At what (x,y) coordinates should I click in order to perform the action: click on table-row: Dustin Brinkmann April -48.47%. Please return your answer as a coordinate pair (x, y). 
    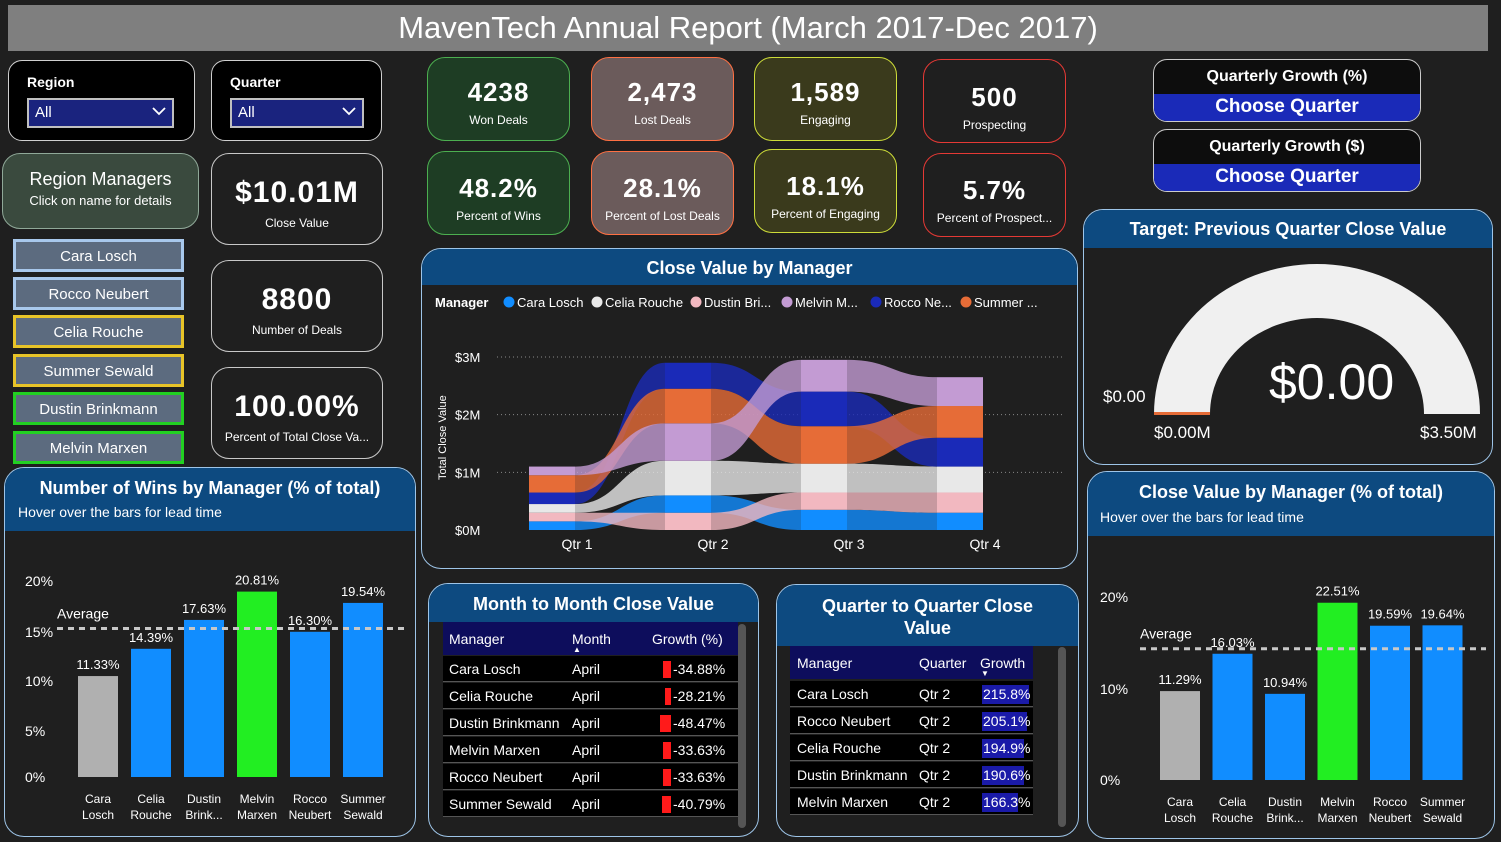
    Looking at the image, I should click on (590, 723).